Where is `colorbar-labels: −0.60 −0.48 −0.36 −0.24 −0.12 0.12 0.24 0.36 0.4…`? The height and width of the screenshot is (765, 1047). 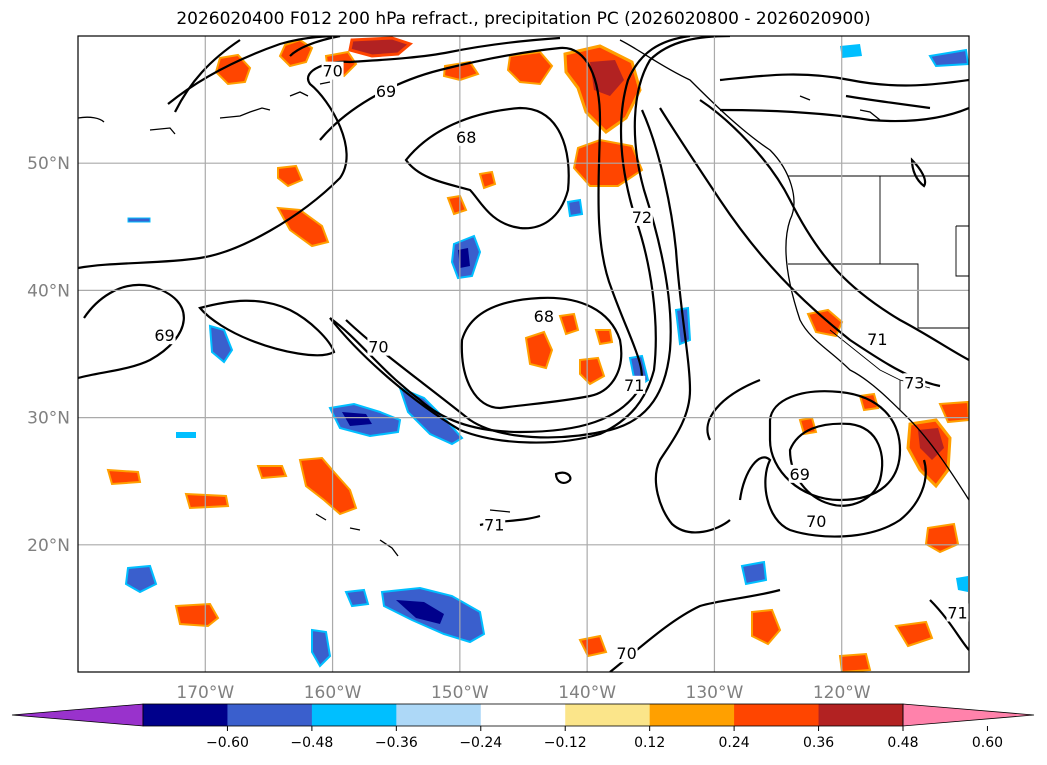 colorbar-labels: −0.60 −0.48 −0.36 −0.24 −0.12 0.12 0.24 0.36 0.4… is located at coordinates (604, 738).